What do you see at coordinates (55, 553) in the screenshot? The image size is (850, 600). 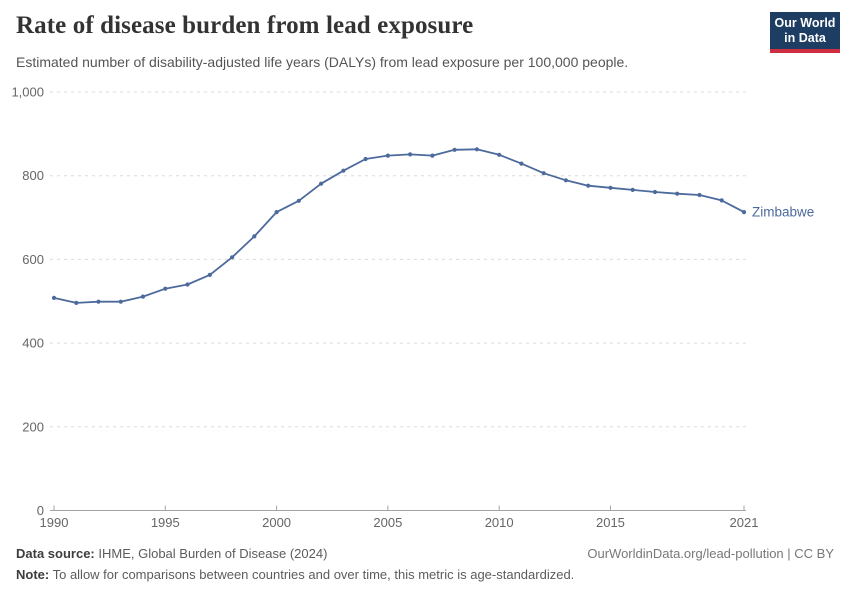 I see `data-source-label: Data source:` at bounding box center [55, 553].